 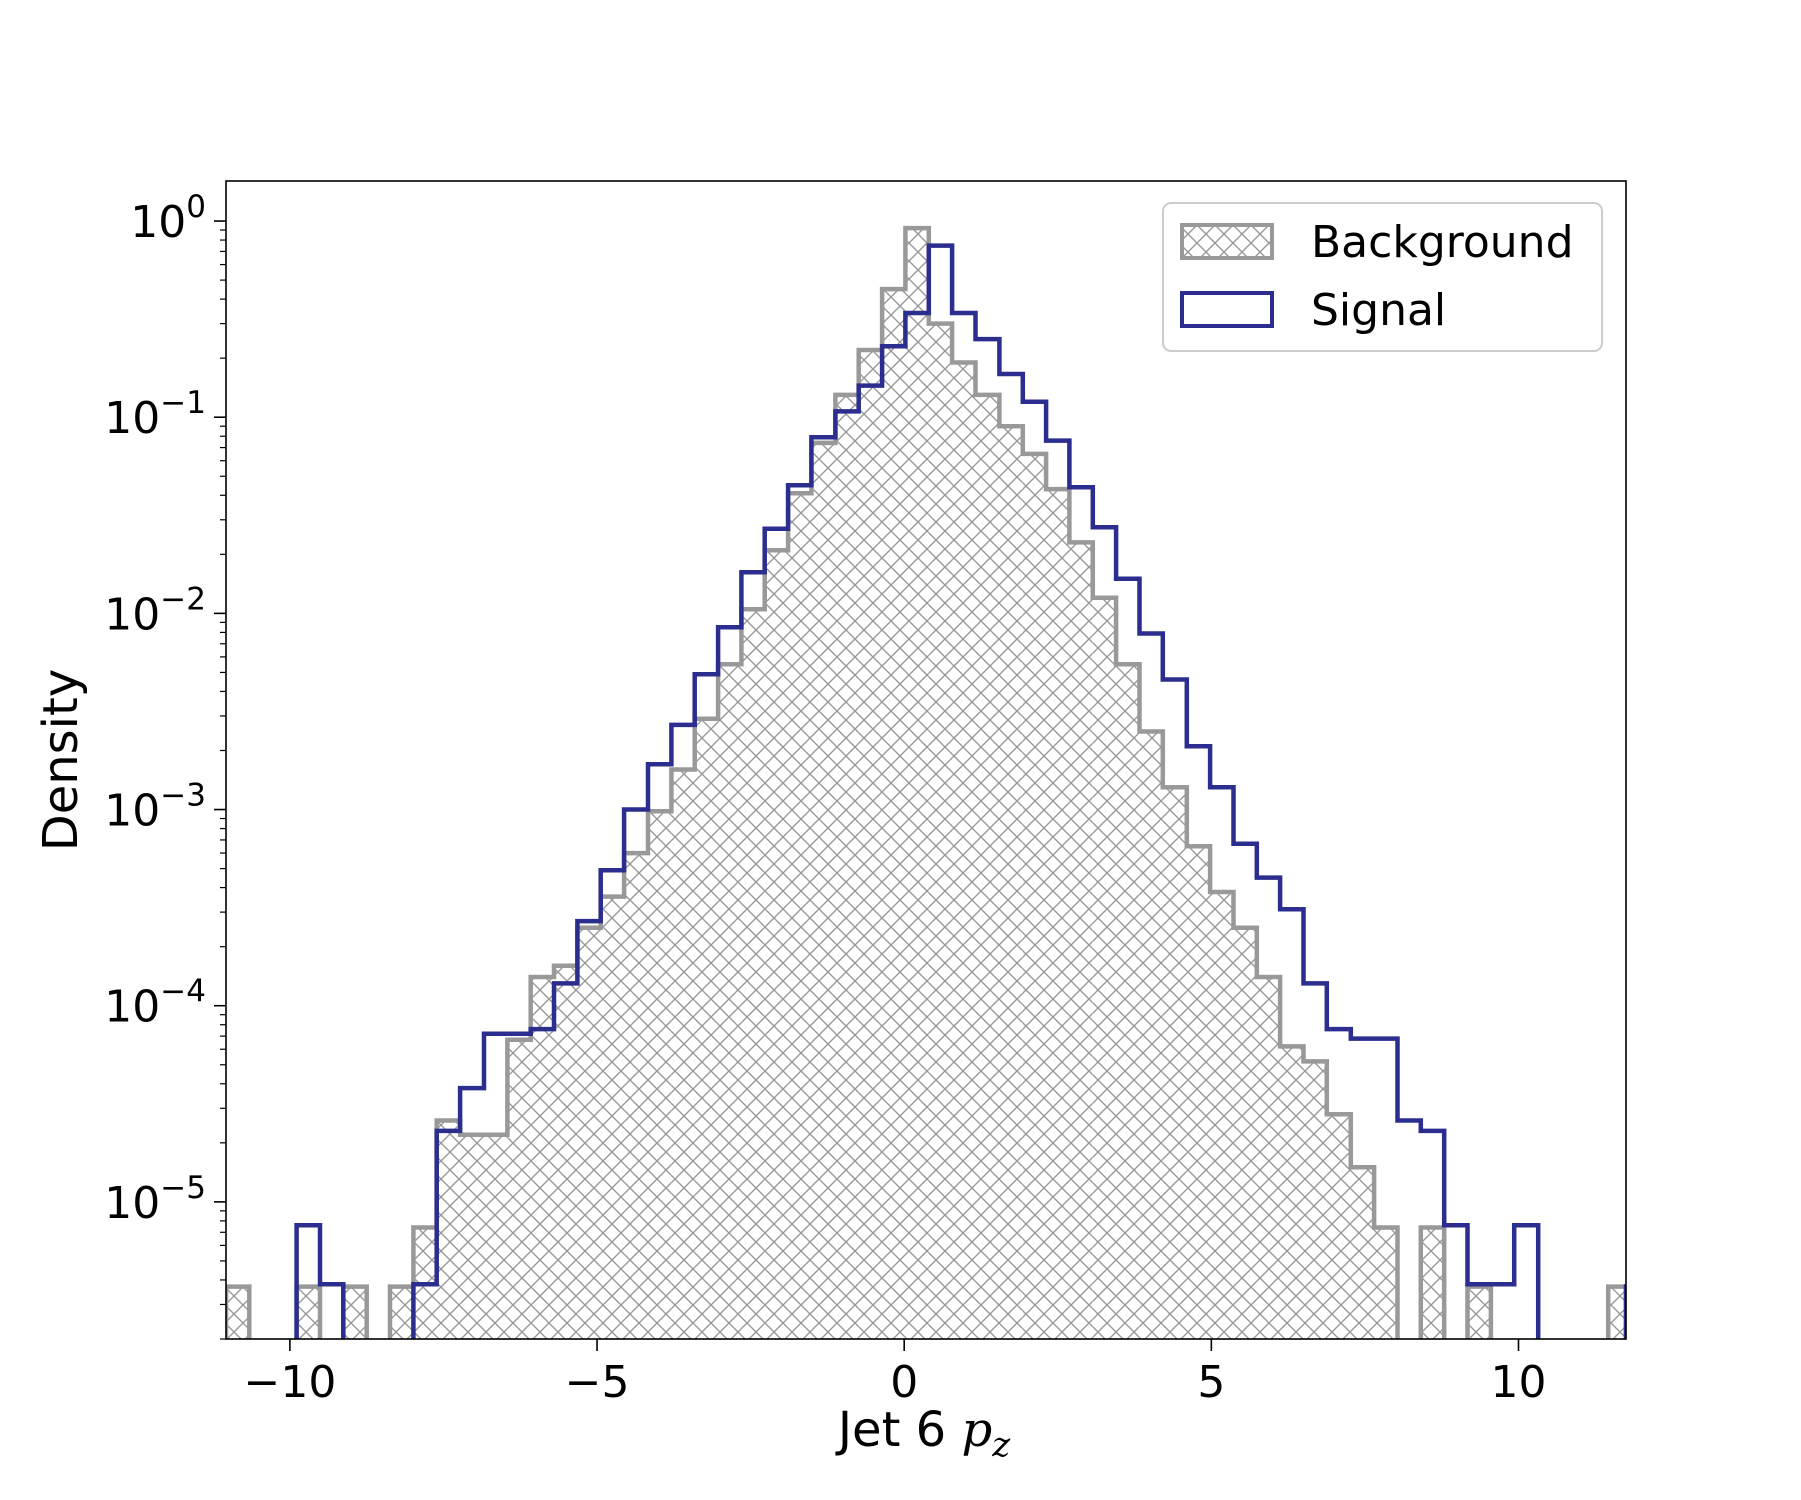 What do you see at coordinates (1001, 1445) in the screenshot?
I see `x-axis-label-subscript: z` at bounding box center [1001, 1445].